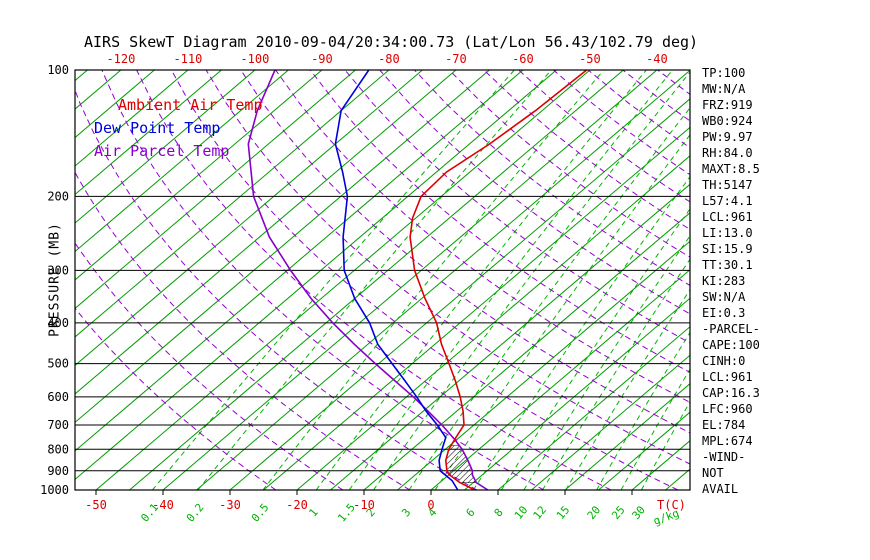  What do you see at coordinates (590, 59) in the screenshot?
I see `top-temp-label: -50` at bounding box center [590, 59].